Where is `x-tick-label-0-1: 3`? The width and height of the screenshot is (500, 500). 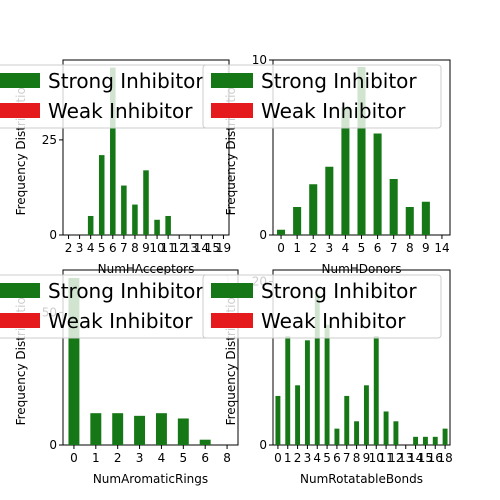
x-tick-label-0-1: 3 is located at coordinates (80, 248).